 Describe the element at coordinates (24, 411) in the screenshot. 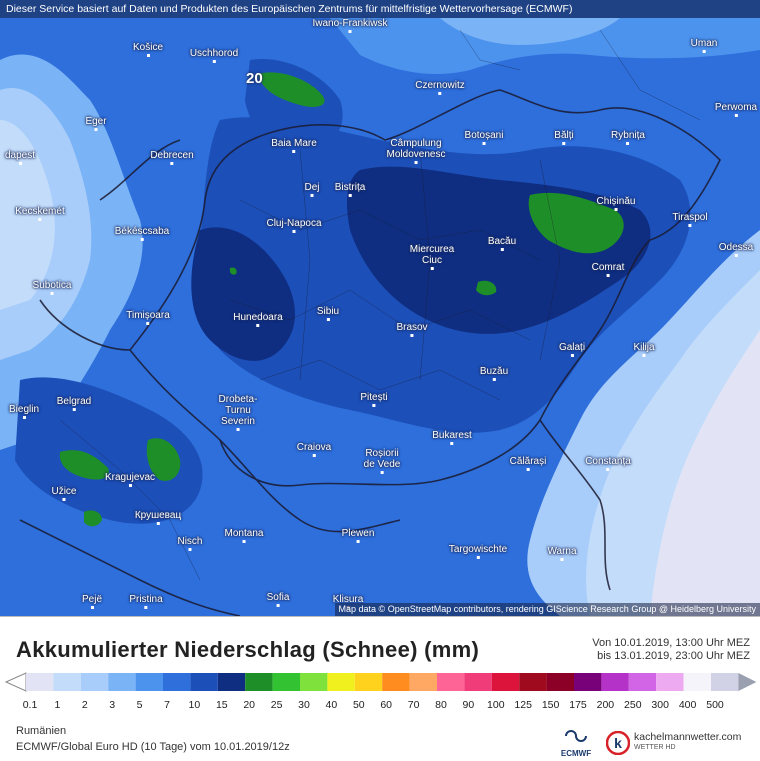

I see `city-label: Bieglin` at that location.